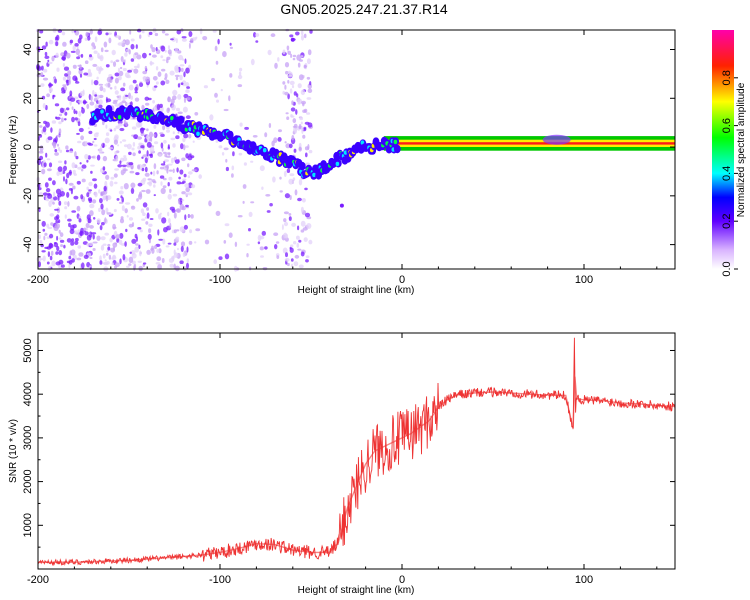 The image size is (750, 600). Describe the element at coordinates (356, 590) in the screenshot. I see `snr-x-label: Height of straight line (km)` at that location.